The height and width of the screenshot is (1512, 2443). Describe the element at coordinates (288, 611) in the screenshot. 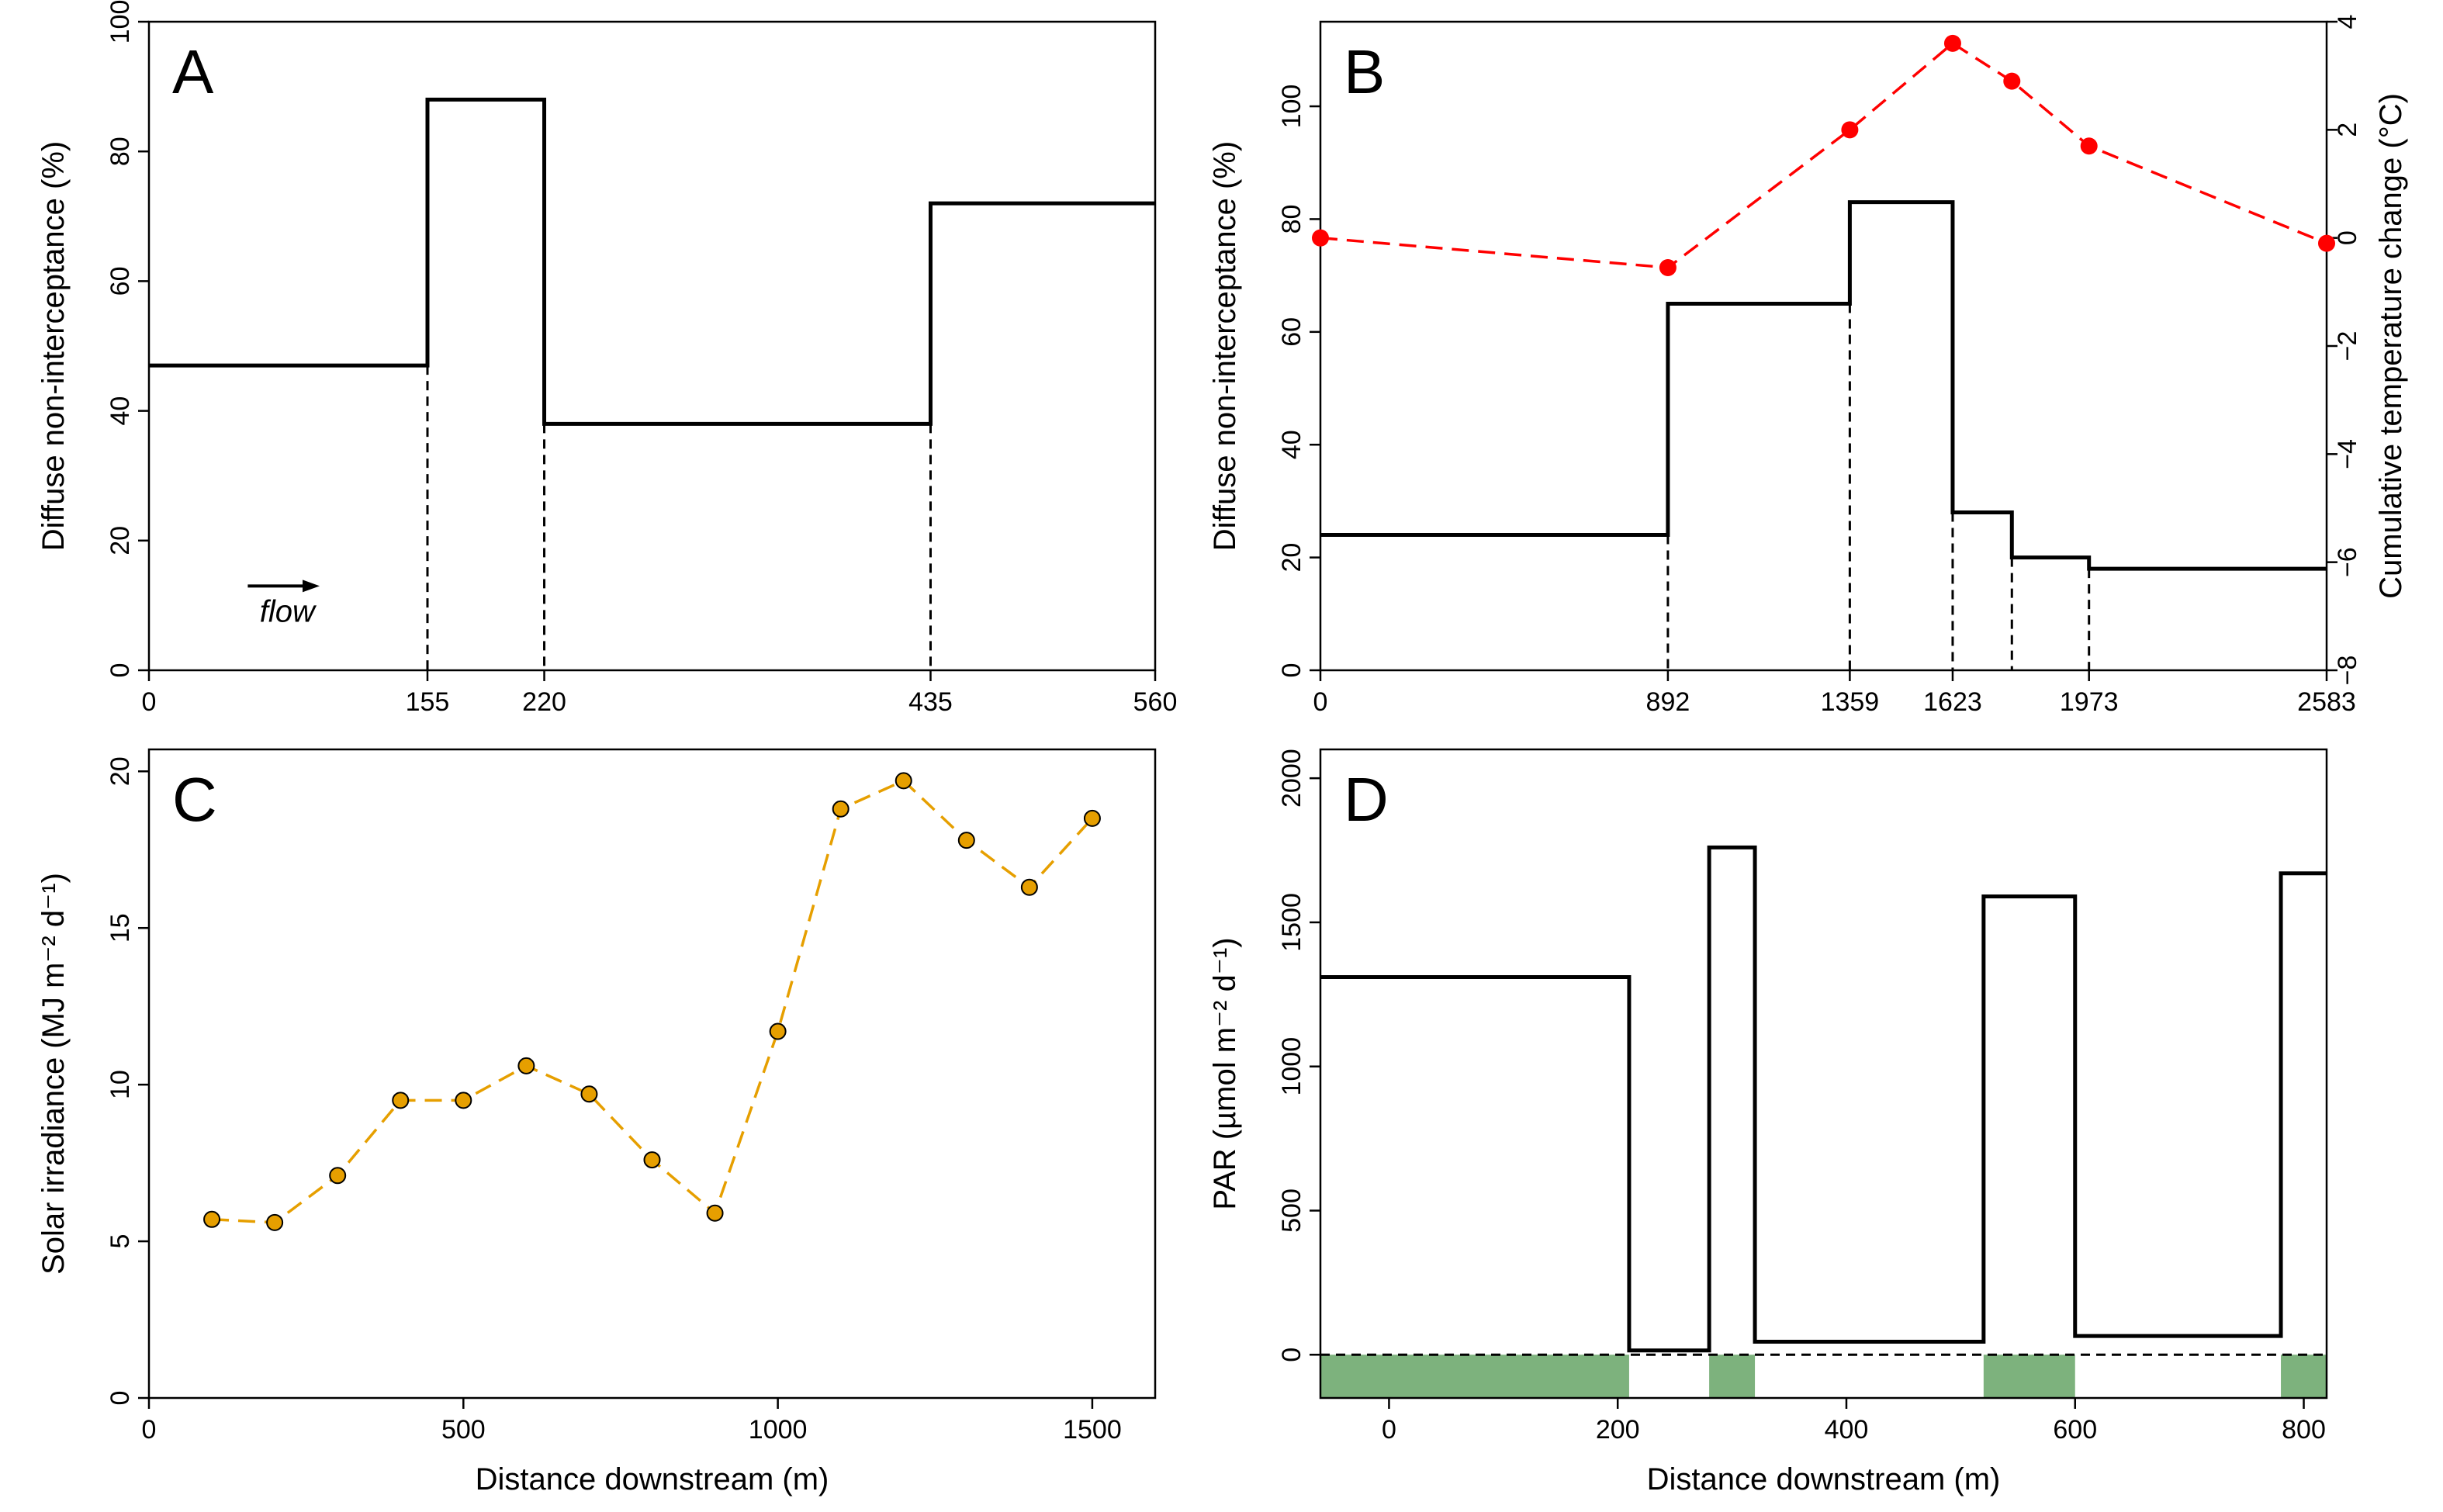

I see `flow-label: flow` at that location.